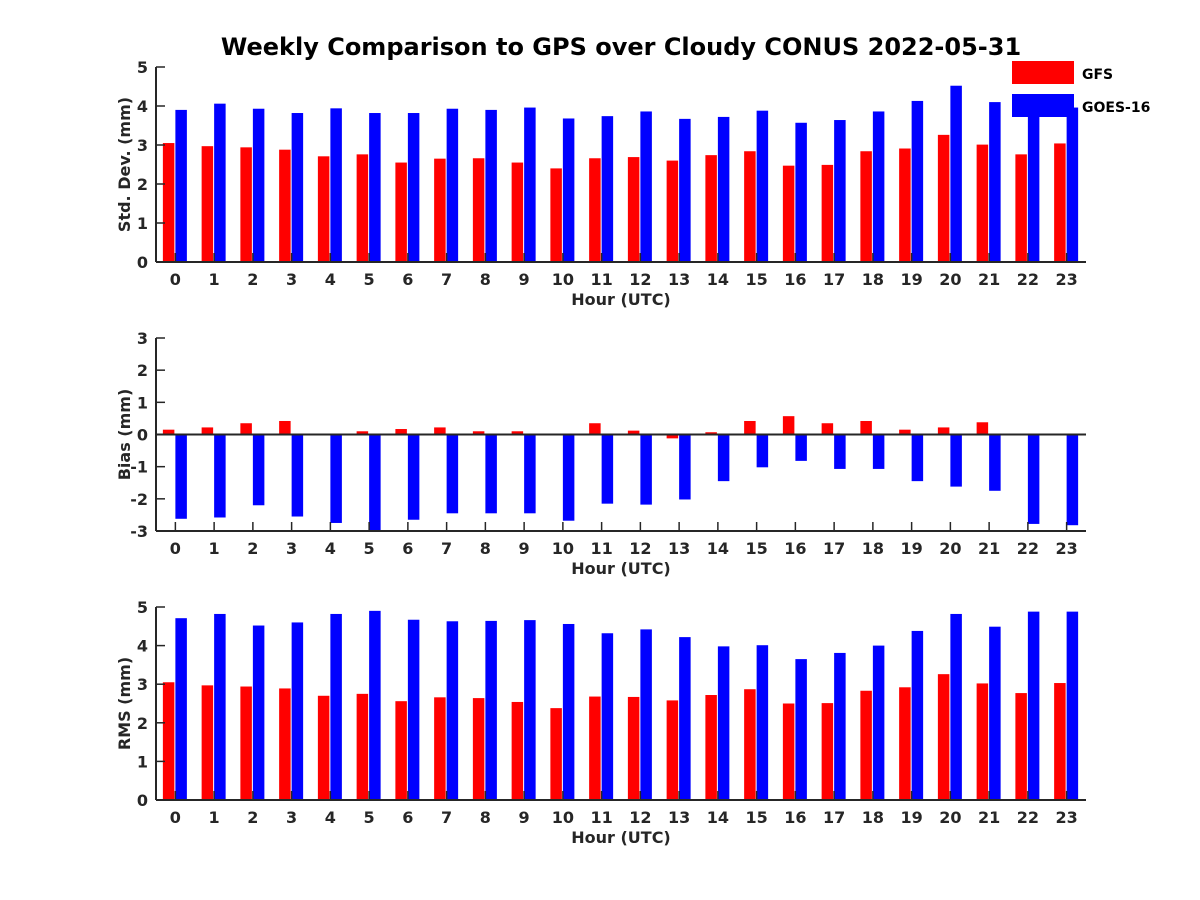 Image resolution: width=1200 pixels, height=900 pixels. What do you see at coordinates (291, 279) in the screenshot?
I see `x-tick-label: 3` at bounding box center [291, 279].